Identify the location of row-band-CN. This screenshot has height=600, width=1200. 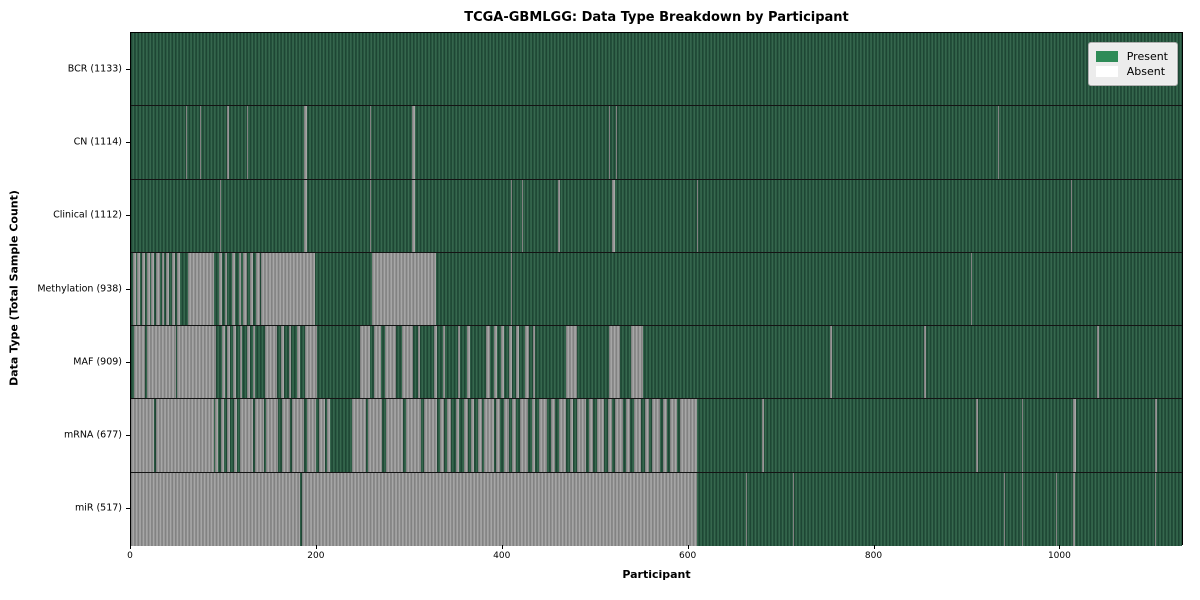
(656, 143).